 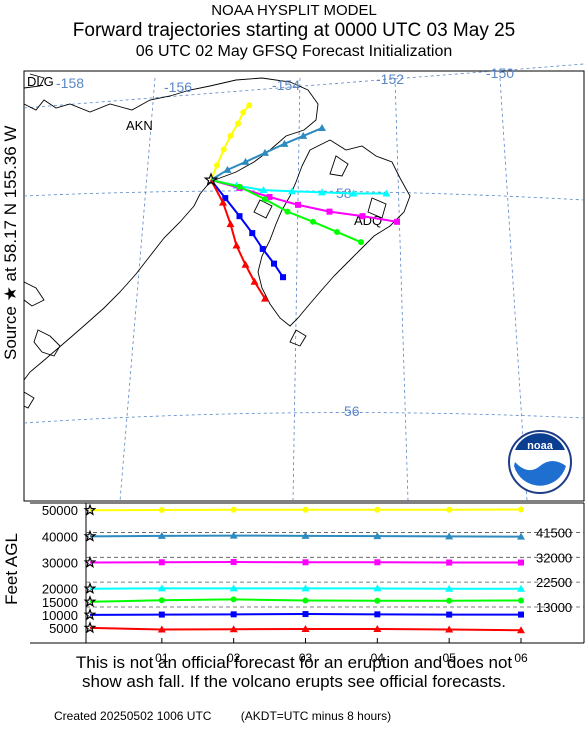 What do you see at coordinates (60, 615) in the screenshot?
I see `y-tick-label: 10000` at bounding box center [60, 615].